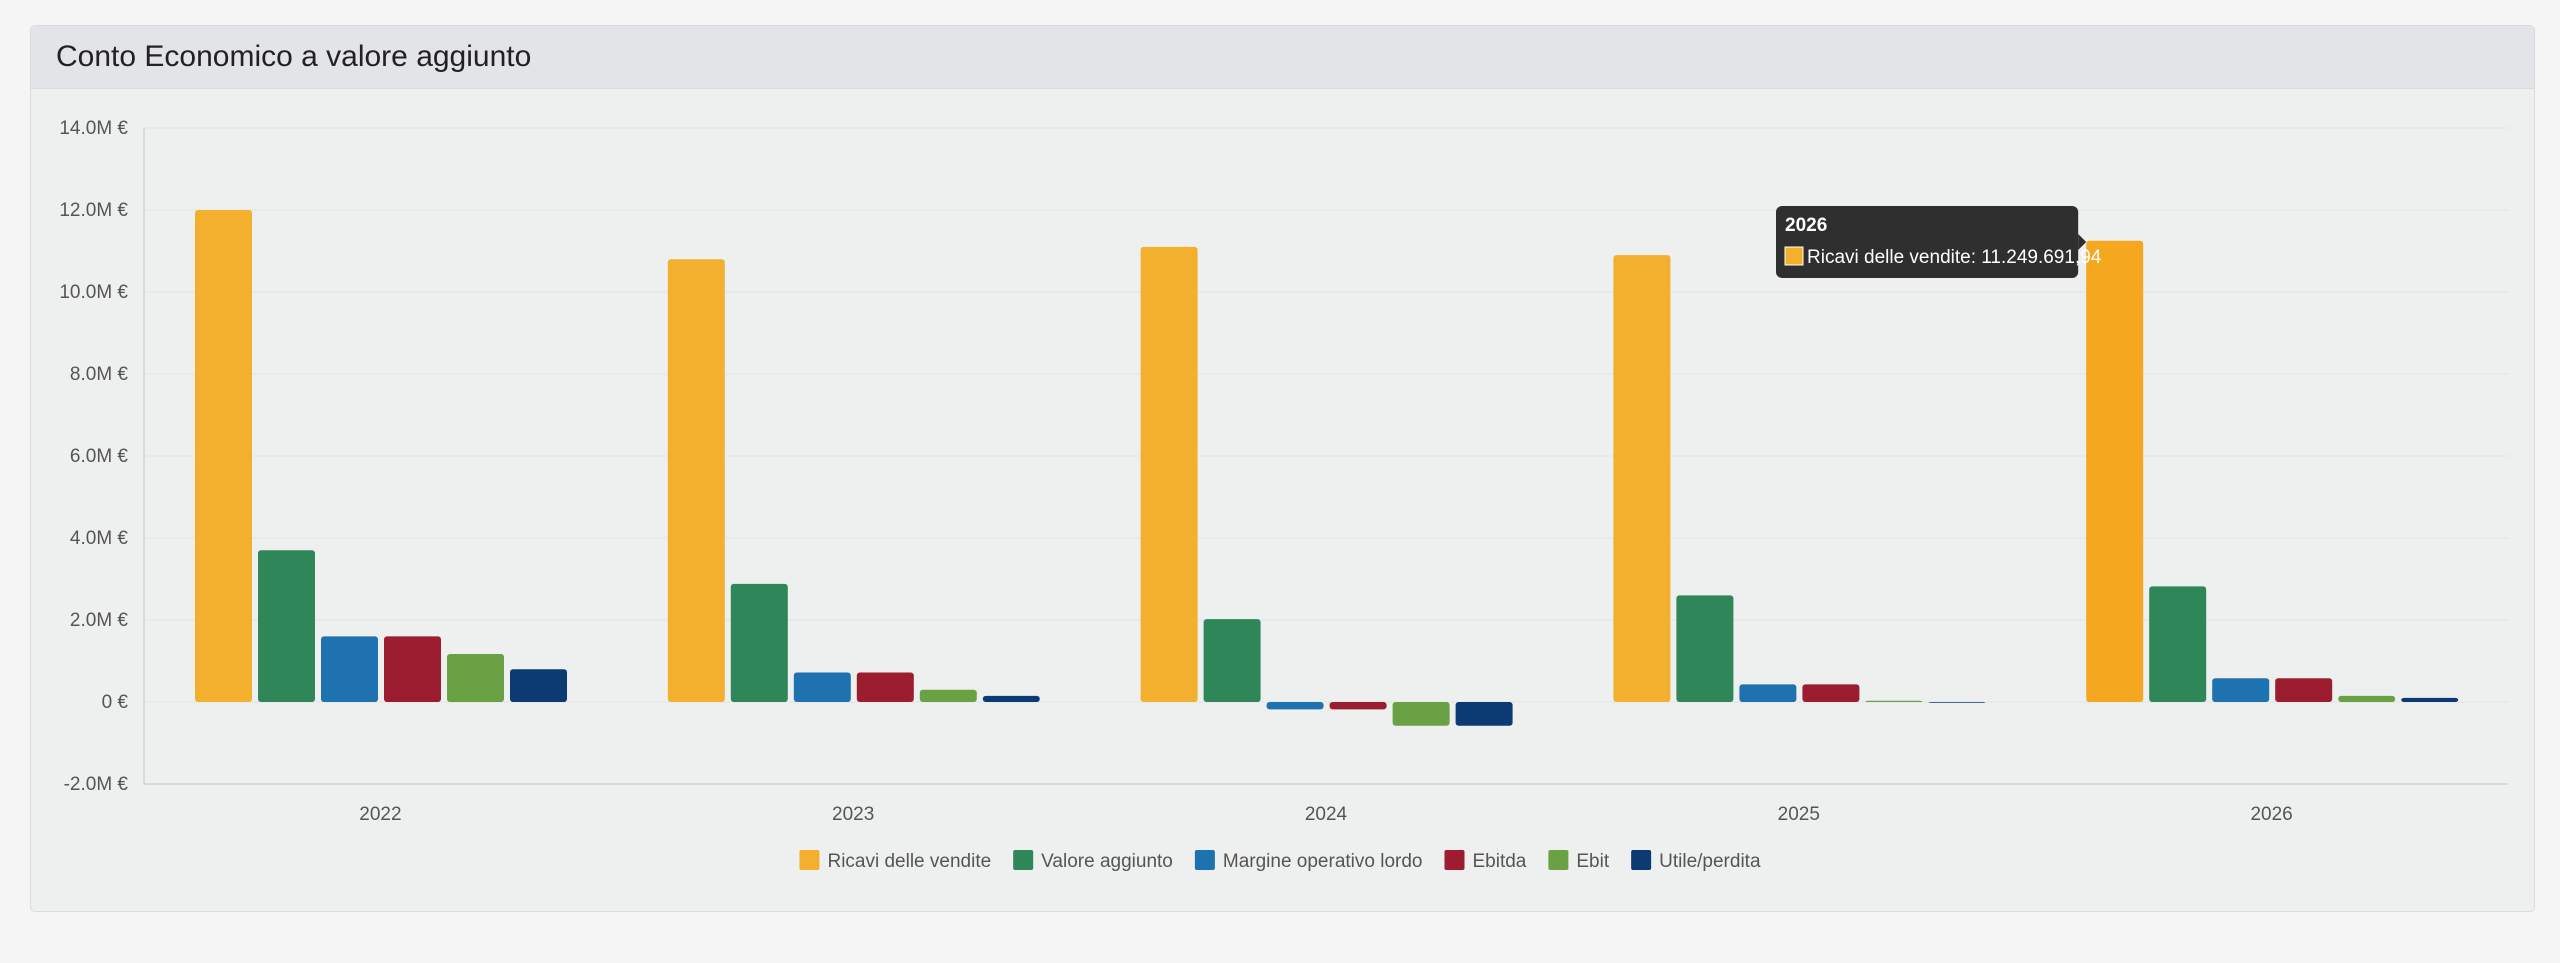 This screenshot has width=2560, height=963. Describe the element at coordinates (99, 456) in the screenshot. I see `y-tick-label: 6.0M €` at that location.